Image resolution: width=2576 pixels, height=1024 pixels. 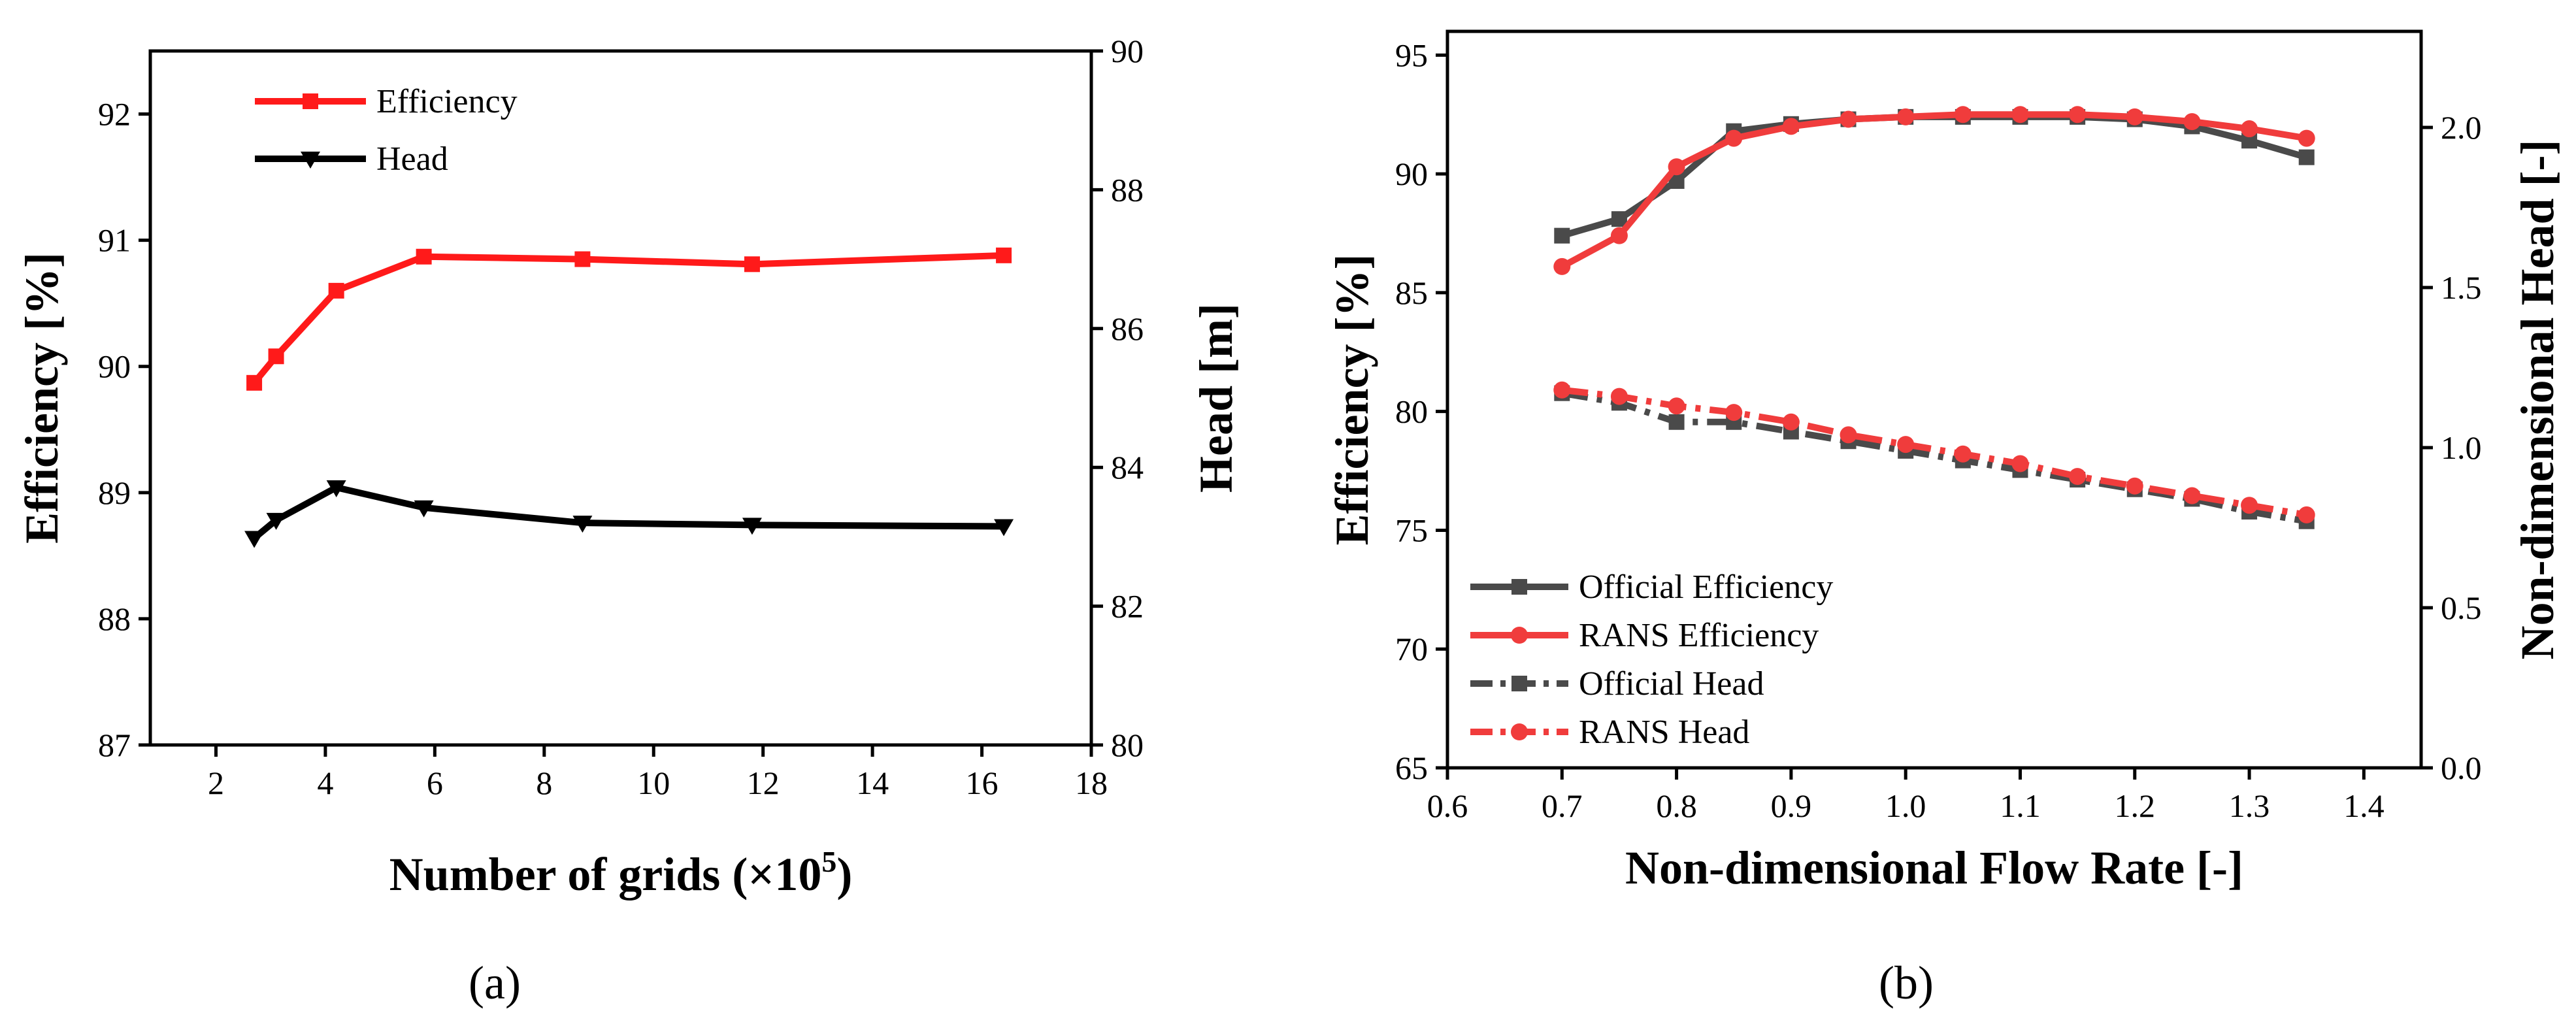 I want to click on panel-b-x-tick-label: 1.4, so click(x=2364, y=805).